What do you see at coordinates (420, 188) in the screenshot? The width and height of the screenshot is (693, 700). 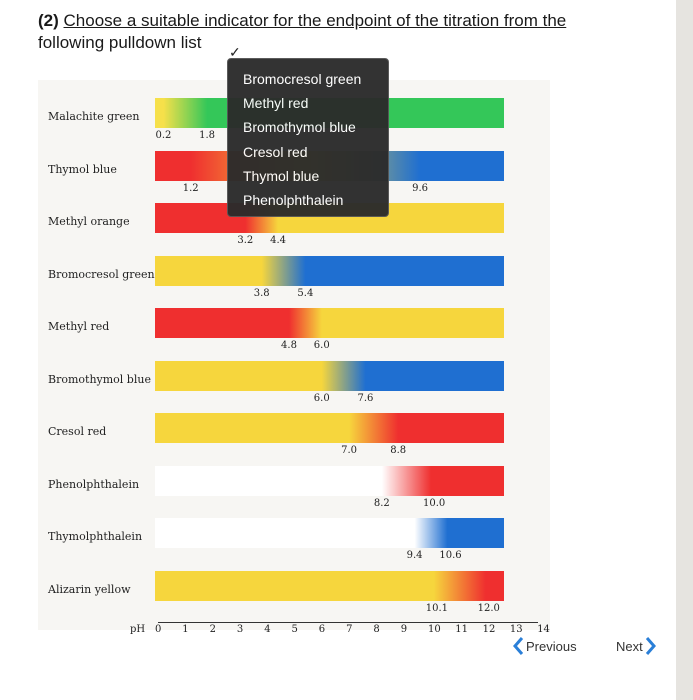 I see `transition-value-thymol-blue-1: 9.6` at bounding box center [420, 188].